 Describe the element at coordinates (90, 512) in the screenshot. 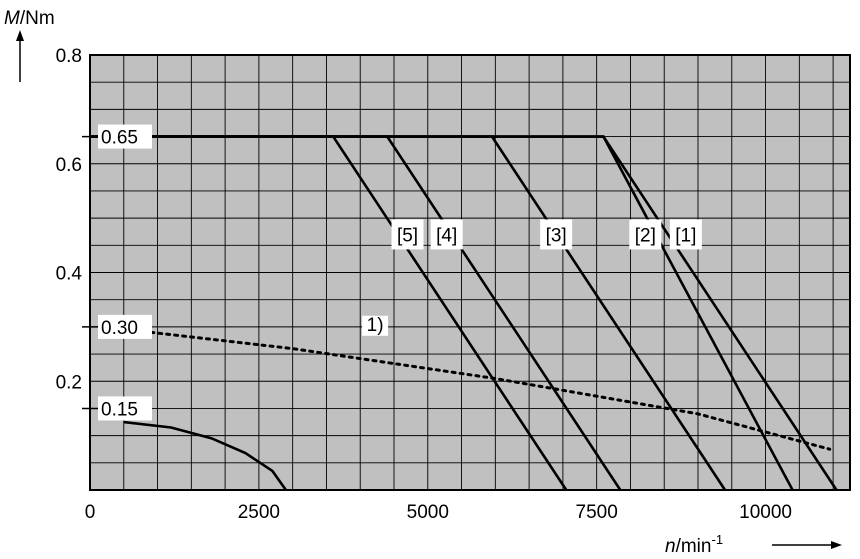

I see `x-tick-label: 0` at that location.